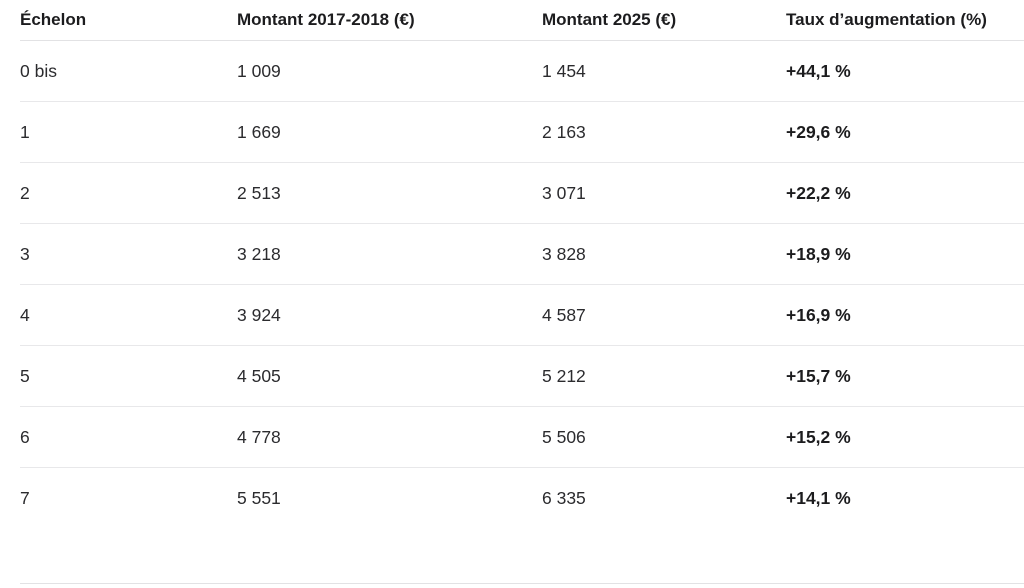  I want to click on cell-echelon: 0 bis, so click(38, 70).